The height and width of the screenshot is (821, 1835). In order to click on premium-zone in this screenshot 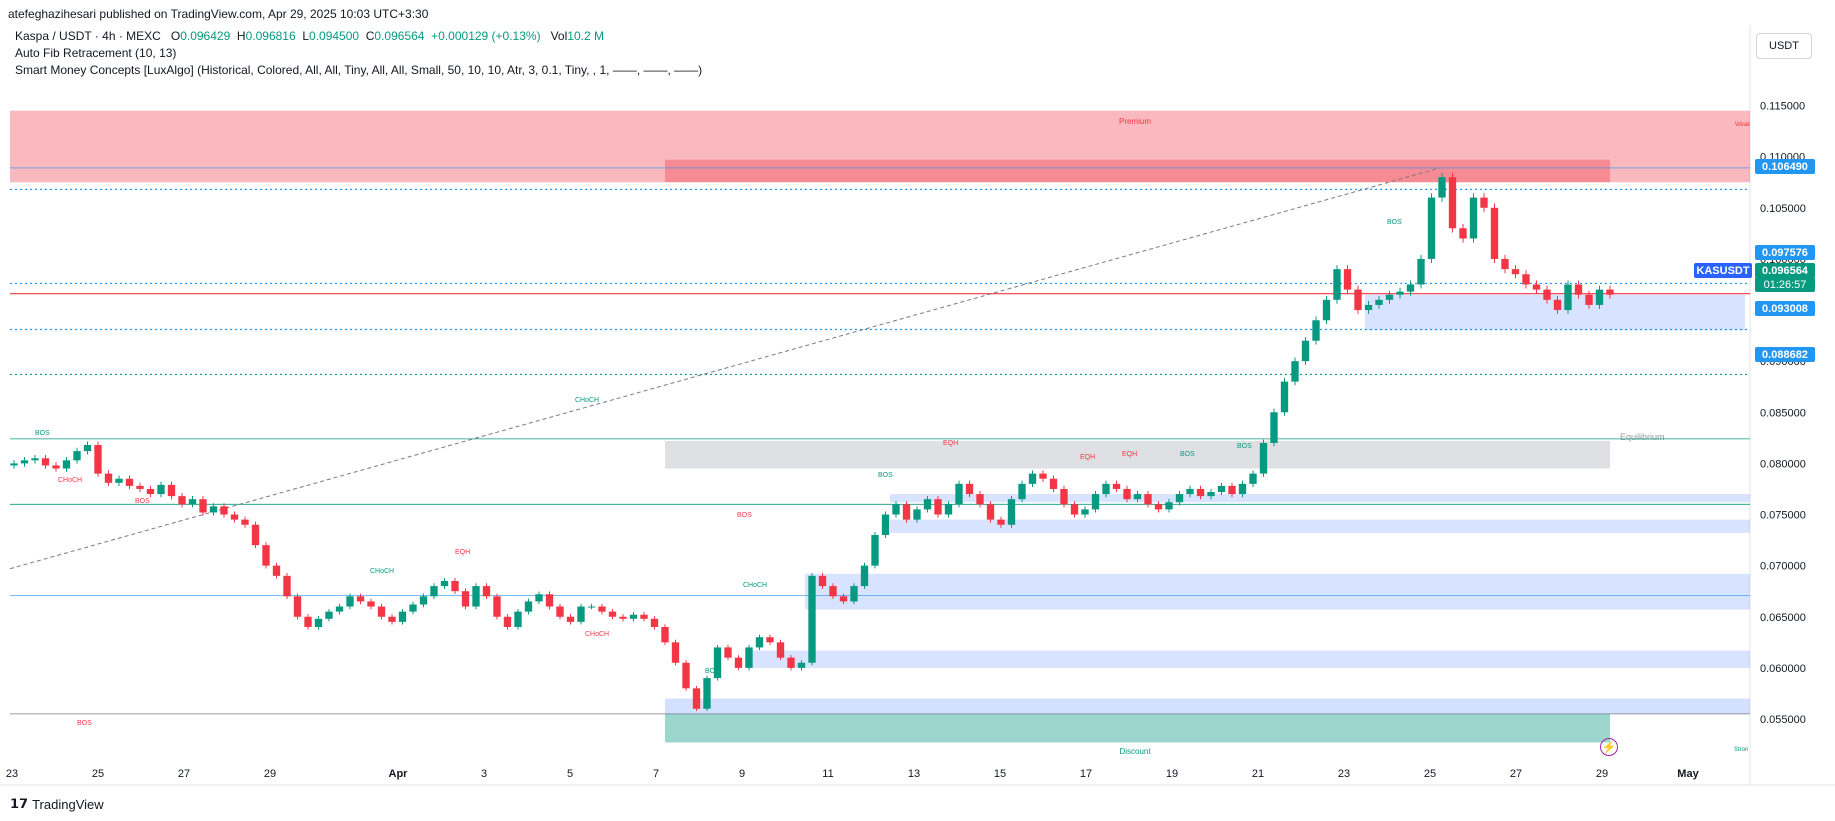, I will do `click(880, 146)`.